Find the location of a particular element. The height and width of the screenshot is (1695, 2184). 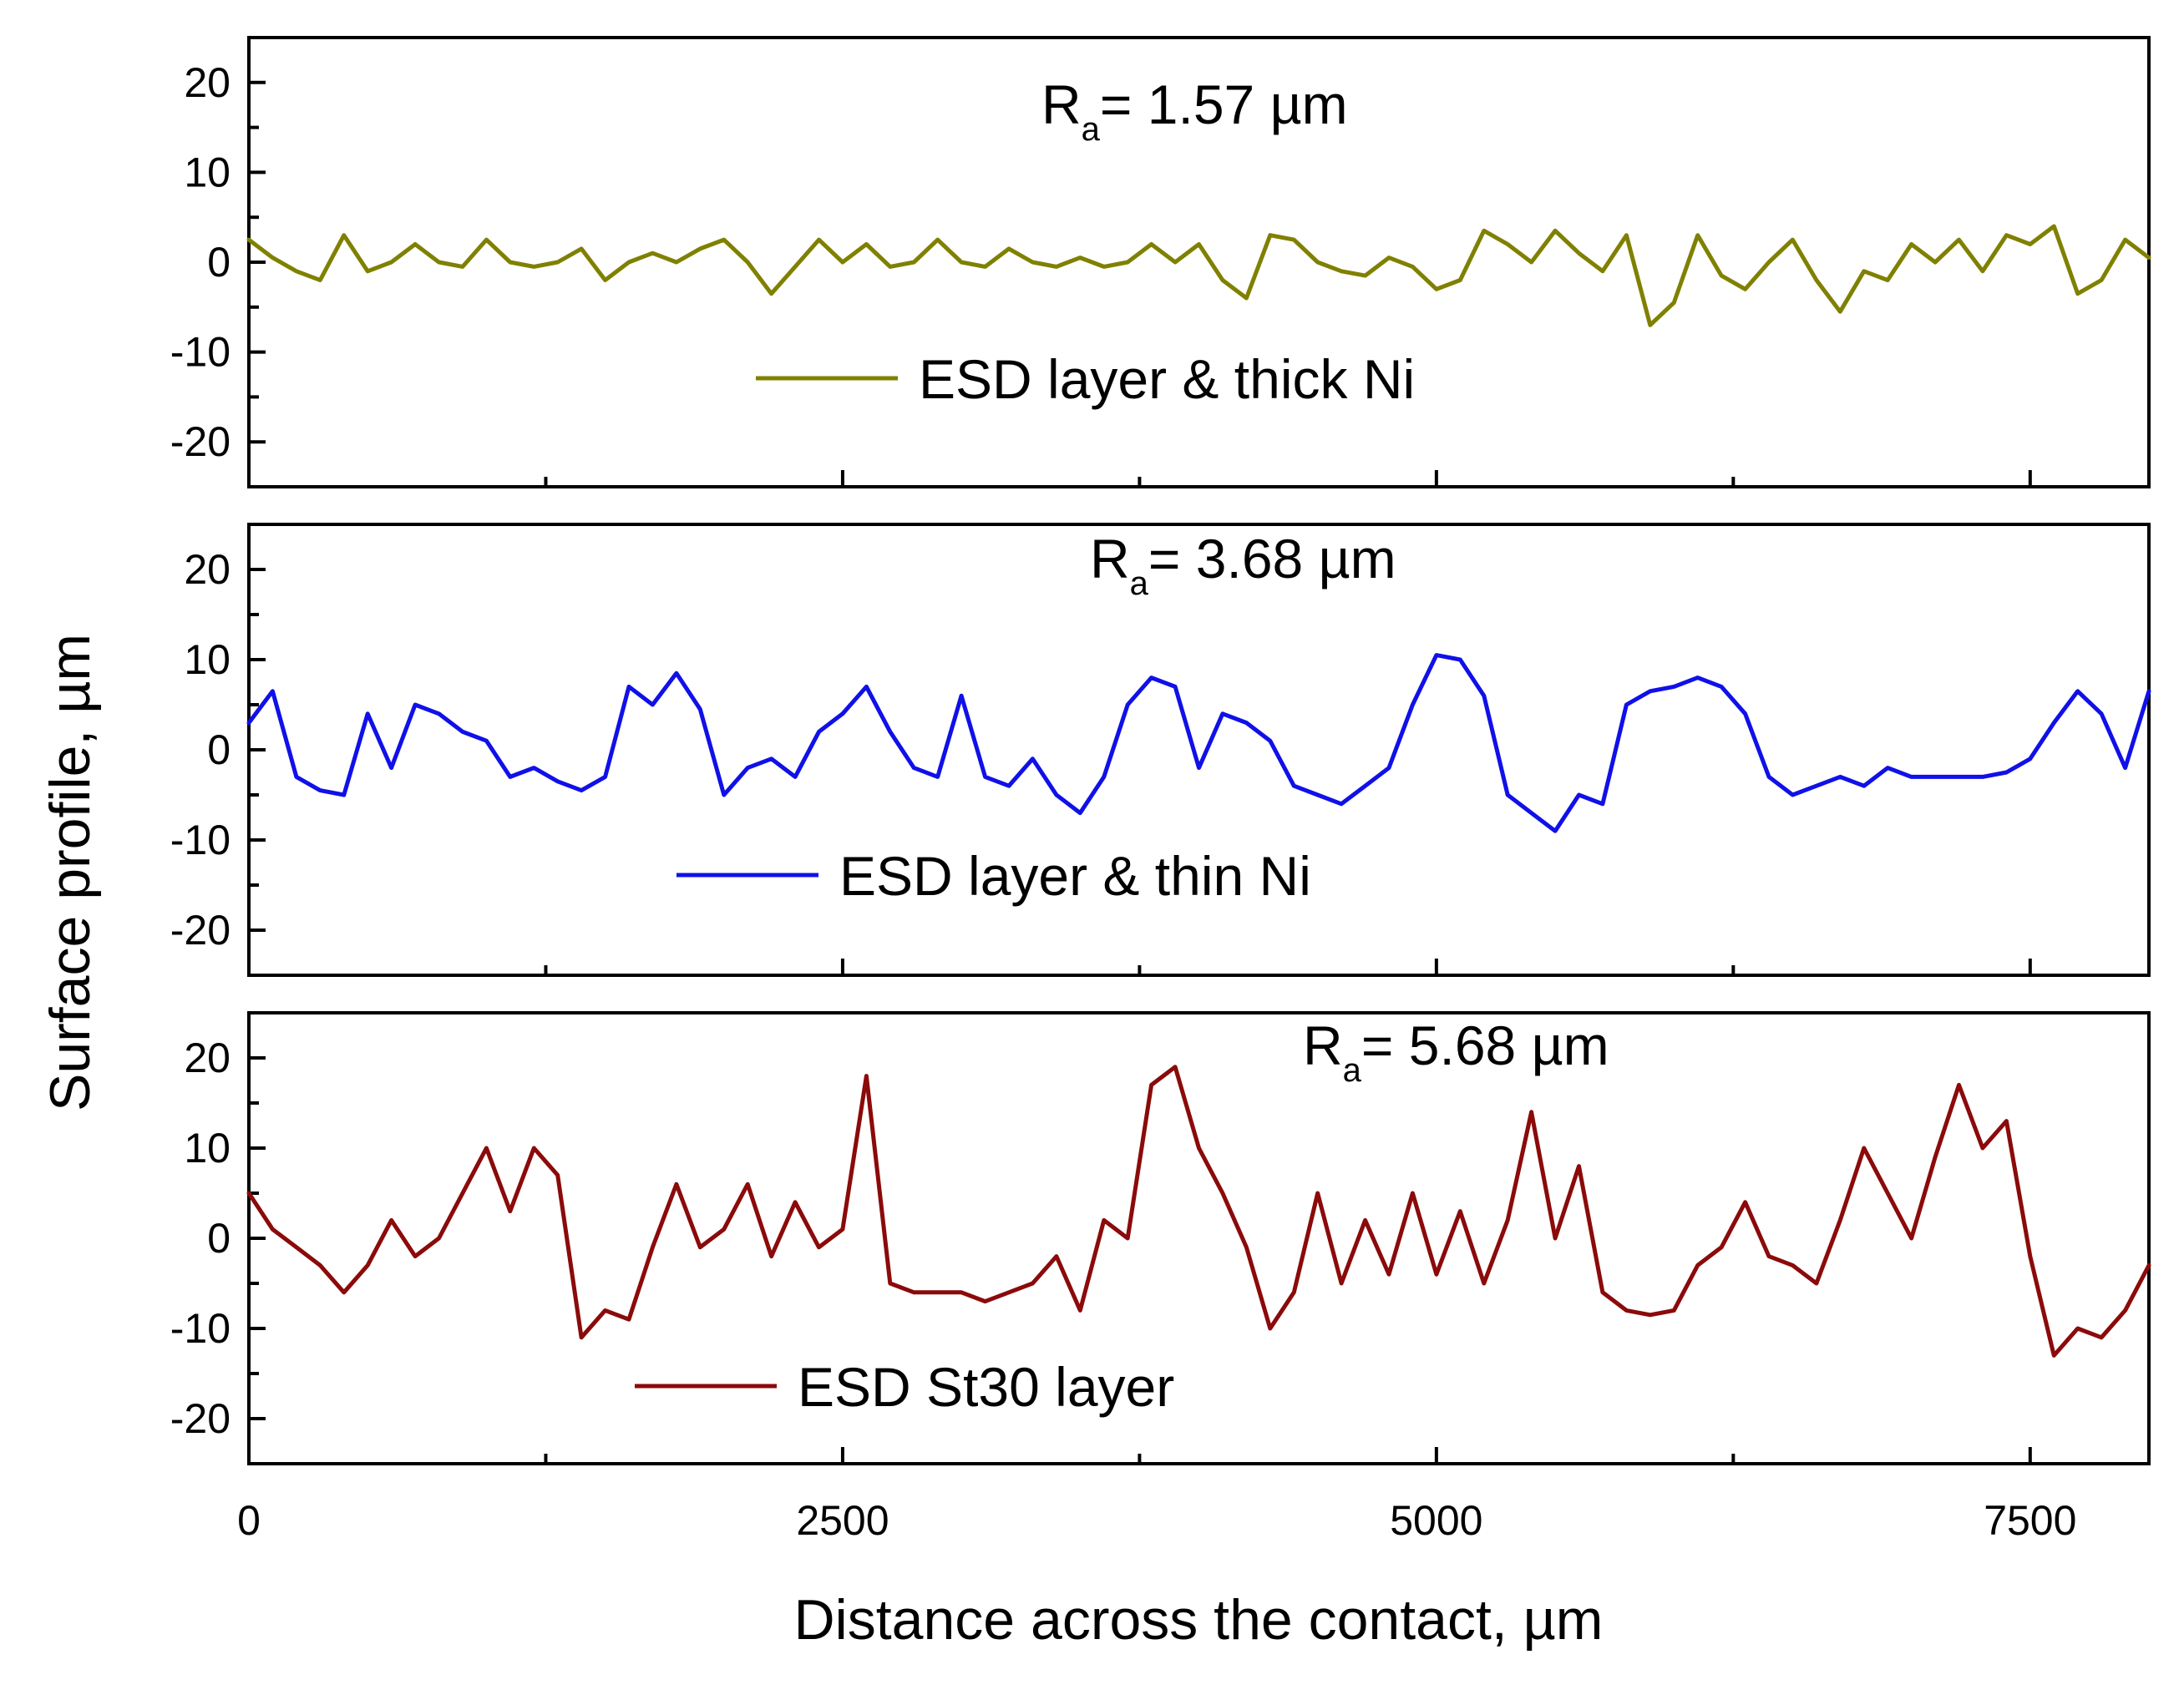

series-line-thick-ni is located at coordinates (1198, 276).